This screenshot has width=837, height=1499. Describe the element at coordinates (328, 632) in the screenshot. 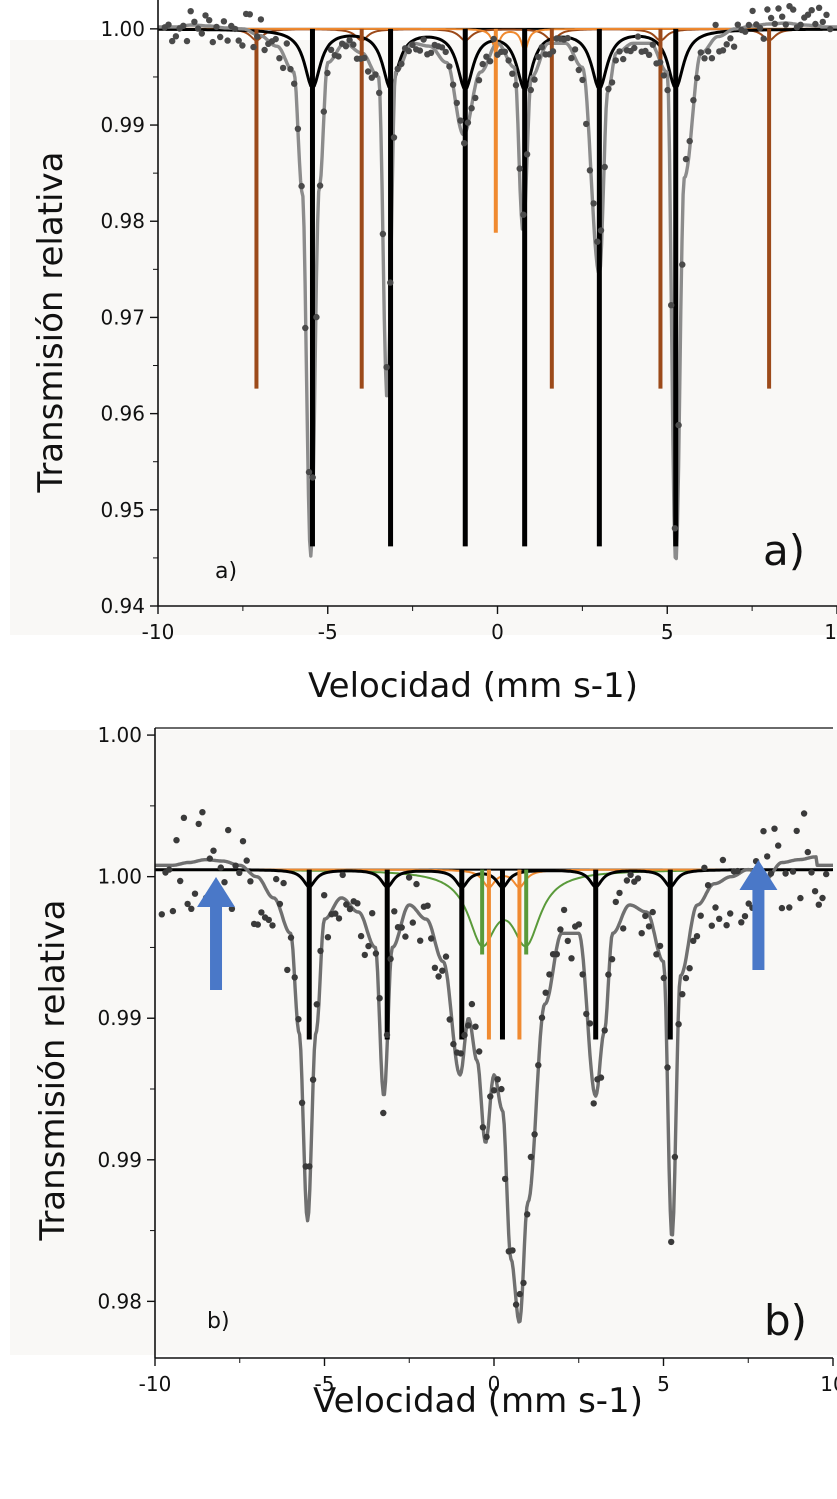

I see `panel-a-x-tick-label: -5` at that location.